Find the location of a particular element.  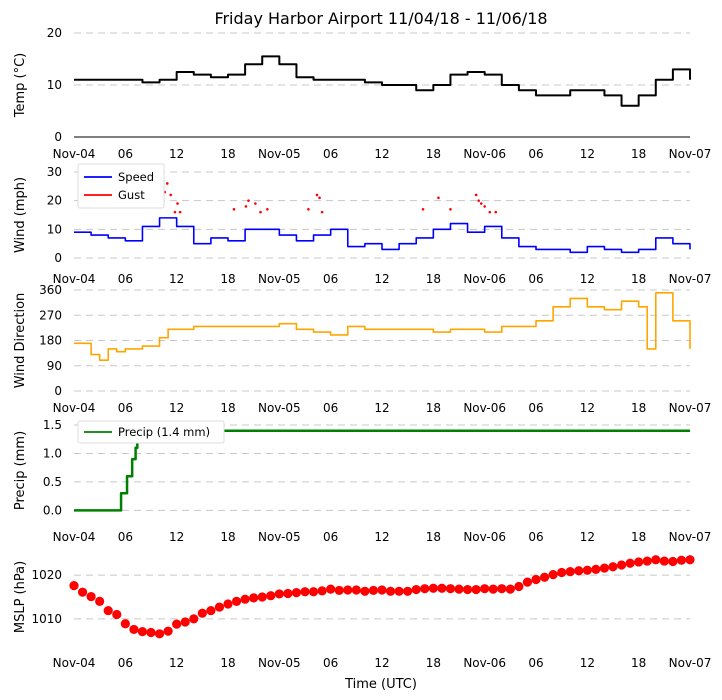

precip-xtick-label: 12 is located at coordinates (587, 537).